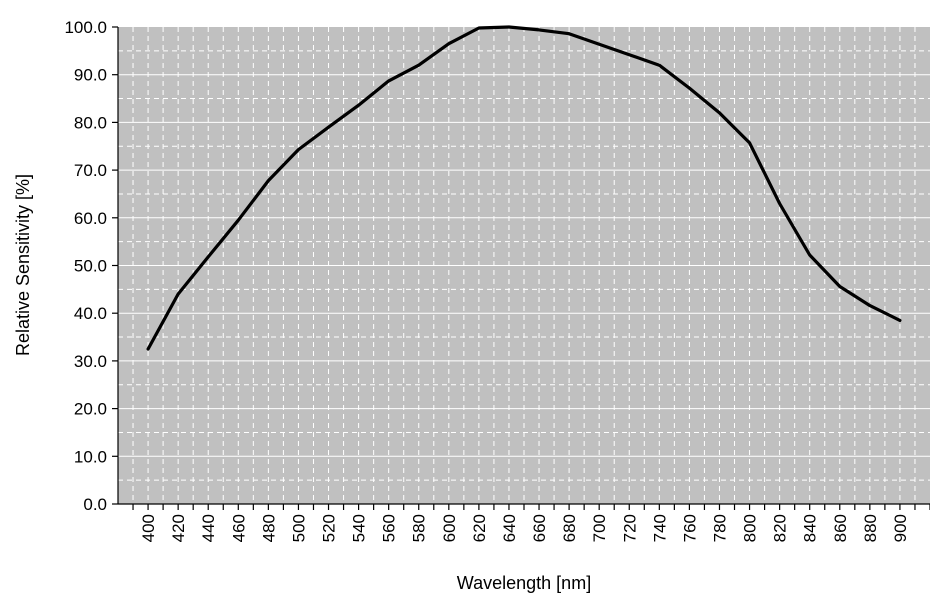 The image size is (930, 597). Describe the element at coordinates (419, 528) in the screenshot. I see `x-tick-label: 580` at that location.